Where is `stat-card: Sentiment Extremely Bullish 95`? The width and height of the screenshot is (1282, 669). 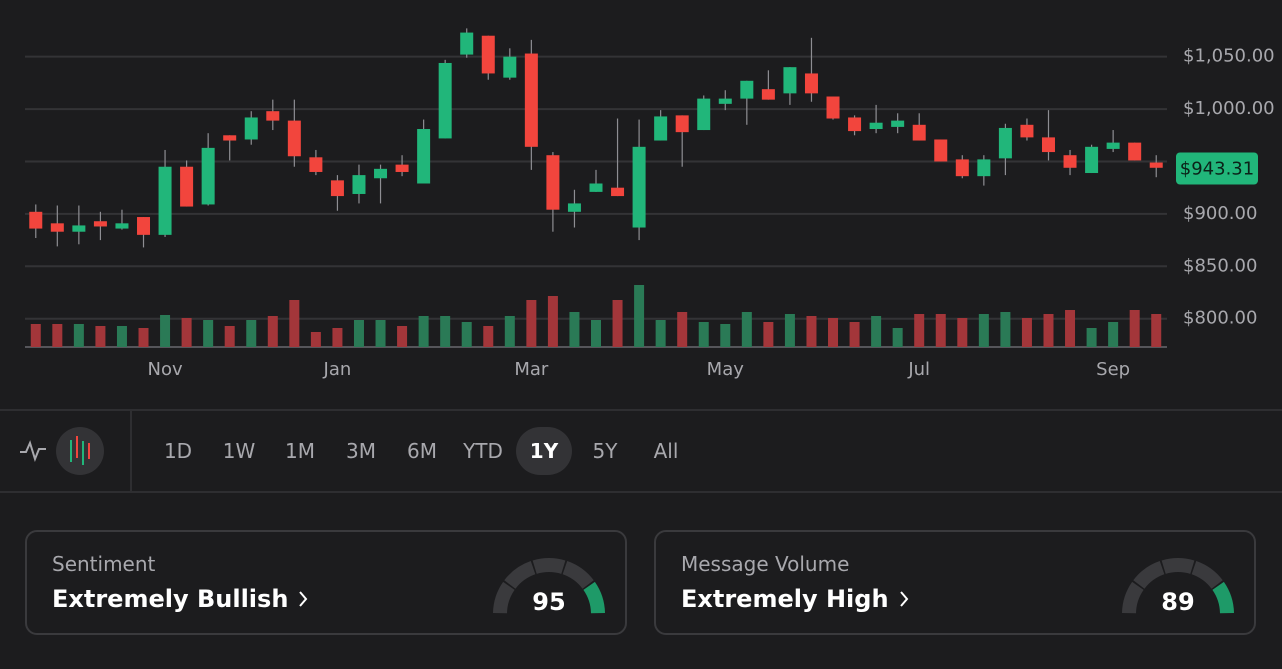
stat-card: Sentiment Extremely Bullish 95 is located at coordinates (326, 582).